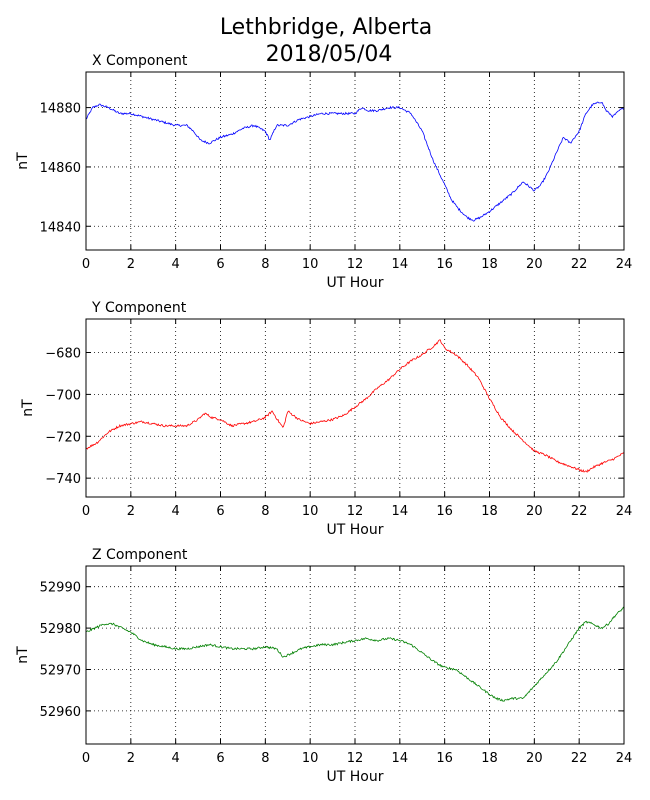 The height and width of the screenshot is (800, 650). What do you see at coordinates (60, 588) in the screenshot?
I see `plot-z-ytick-label: 52990` at bounding box center [60, 588].